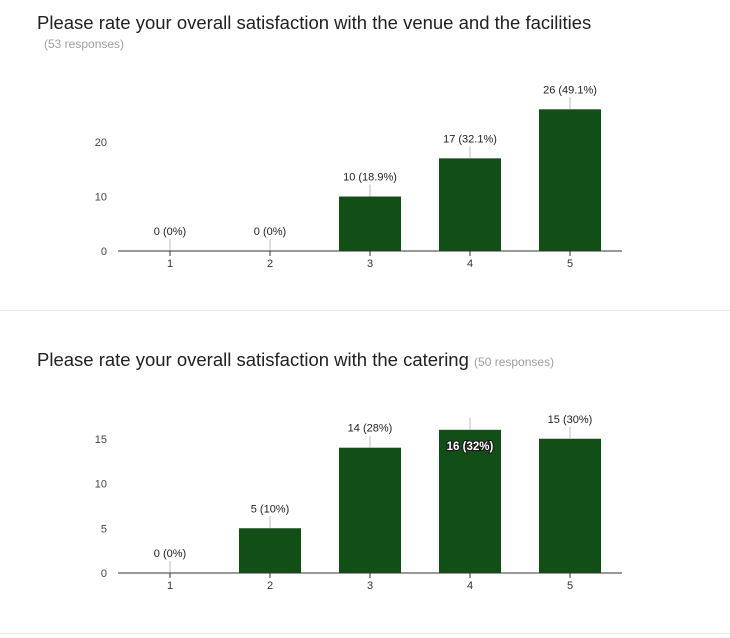  I want to click on data-label: 26 (49.1%), so click(570, 90).